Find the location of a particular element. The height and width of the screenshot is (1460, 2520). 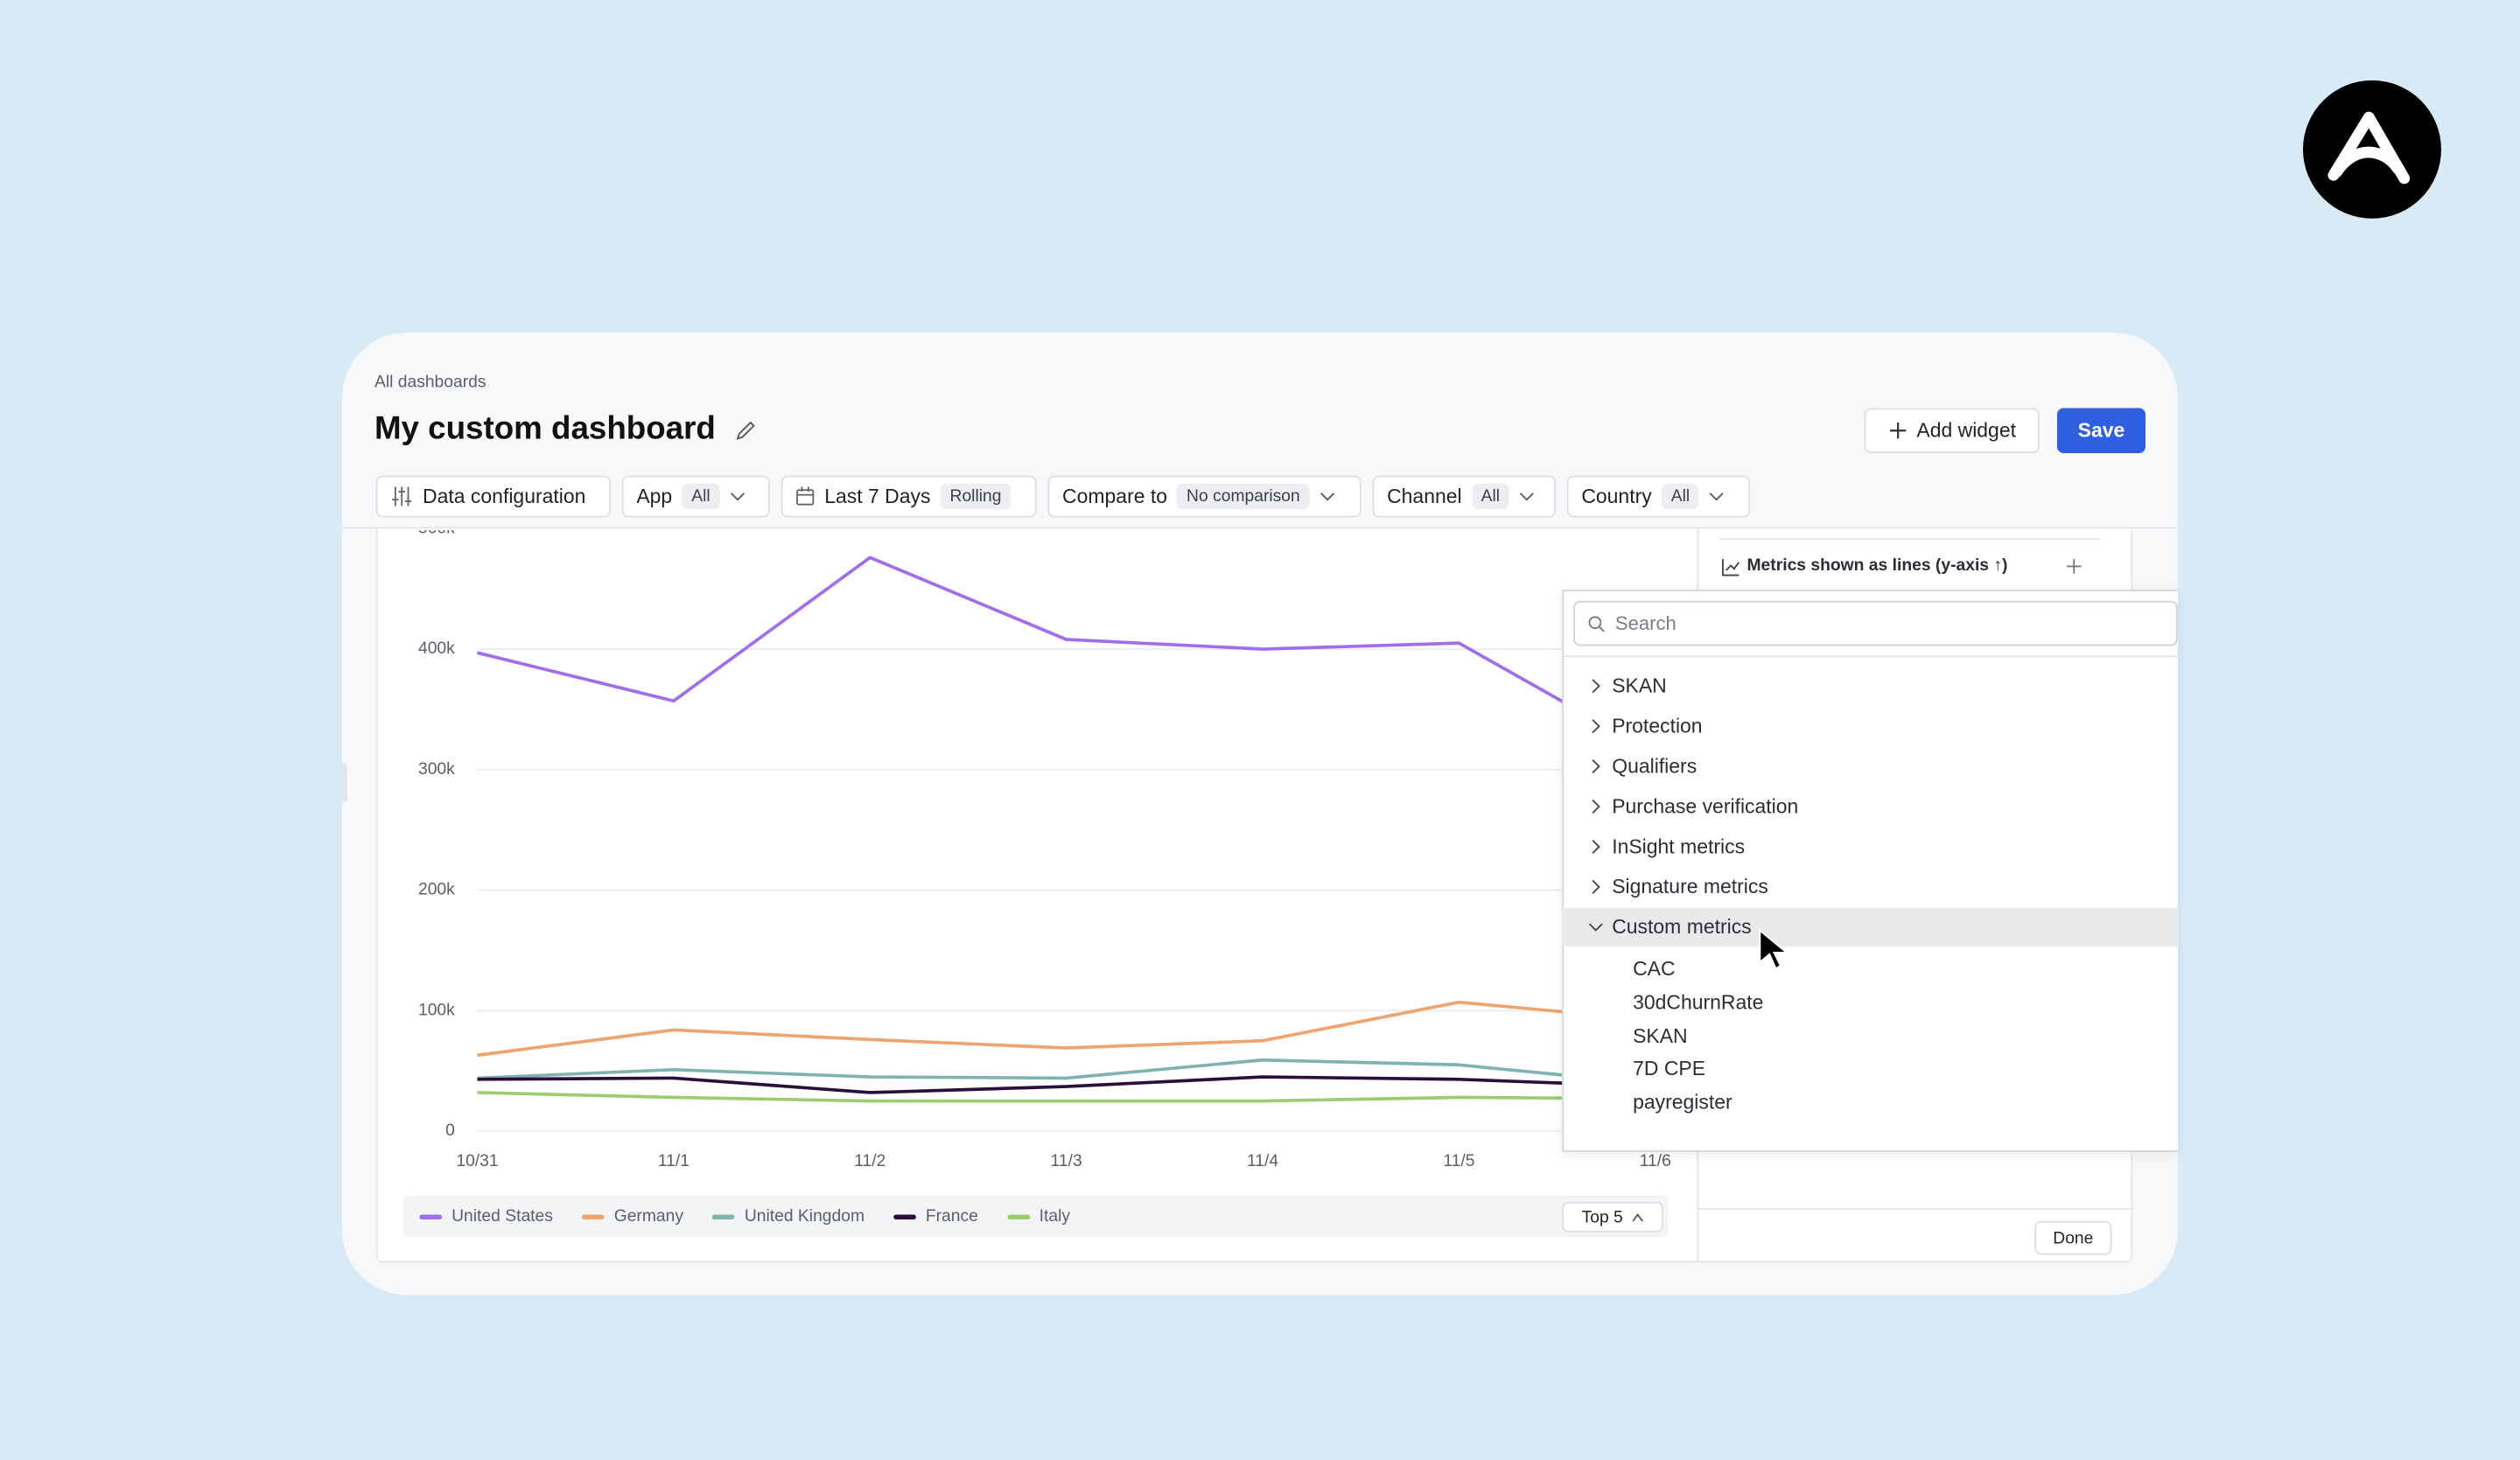

y-tick-label: 300k is located at coordinates (436, 769).